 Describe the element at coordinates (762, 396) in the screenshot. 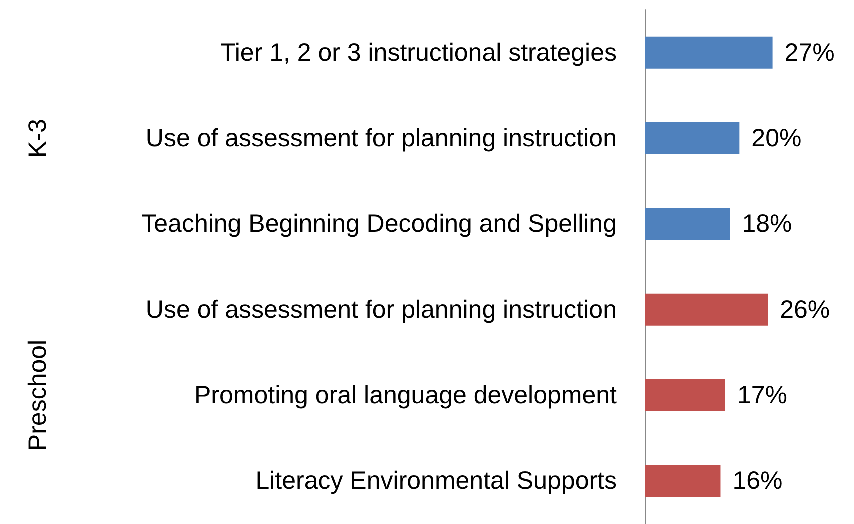

I see `data-label: 17%` at that location.